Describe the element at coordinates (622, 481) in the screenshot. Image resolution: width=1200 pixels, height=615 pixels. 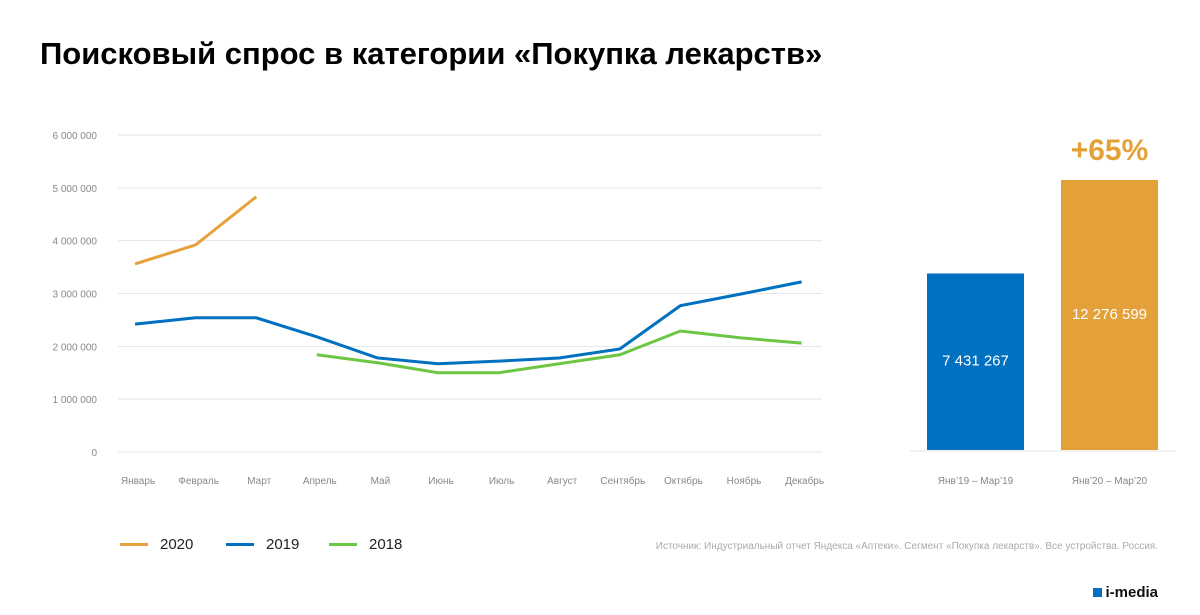
I see `x-tick-label: Сентябрь` at that location.